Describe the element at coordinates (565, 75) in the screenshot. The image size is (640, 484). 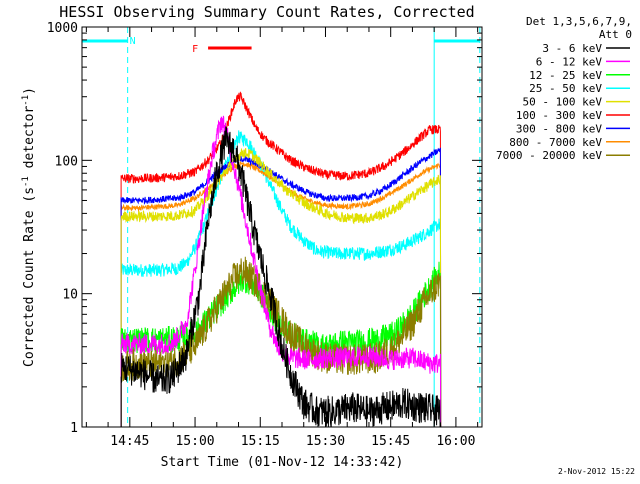
I see `legend-label: 12 - 25 keV` at that location.